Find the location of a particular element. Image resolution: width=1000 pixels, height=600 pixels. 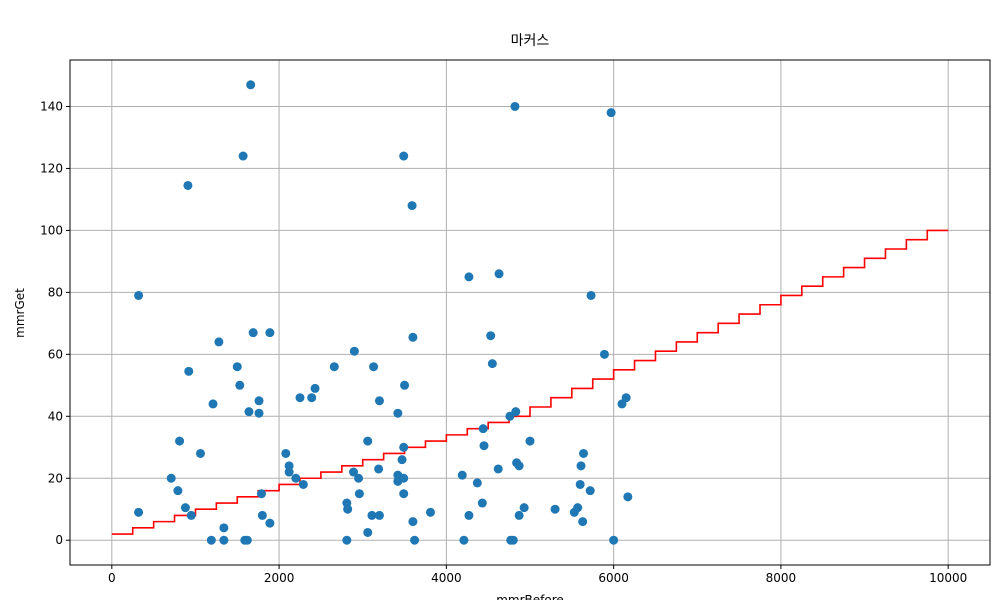

y-tick-label: 60 is located at coordinates (55, 354).